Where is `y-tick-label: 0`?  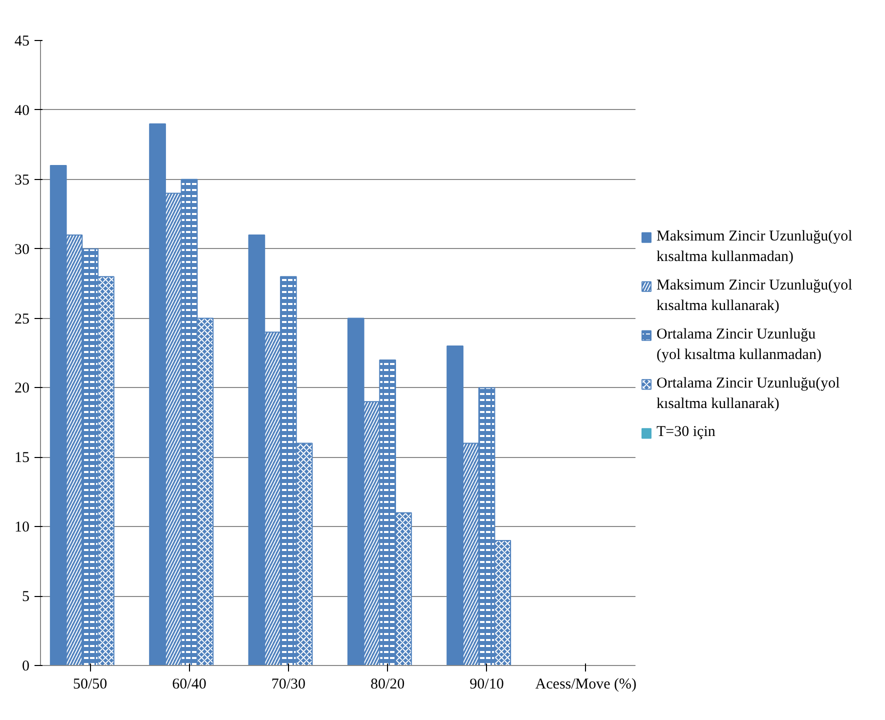
y-tick-label: 0 is located at coordinates (26, 666).